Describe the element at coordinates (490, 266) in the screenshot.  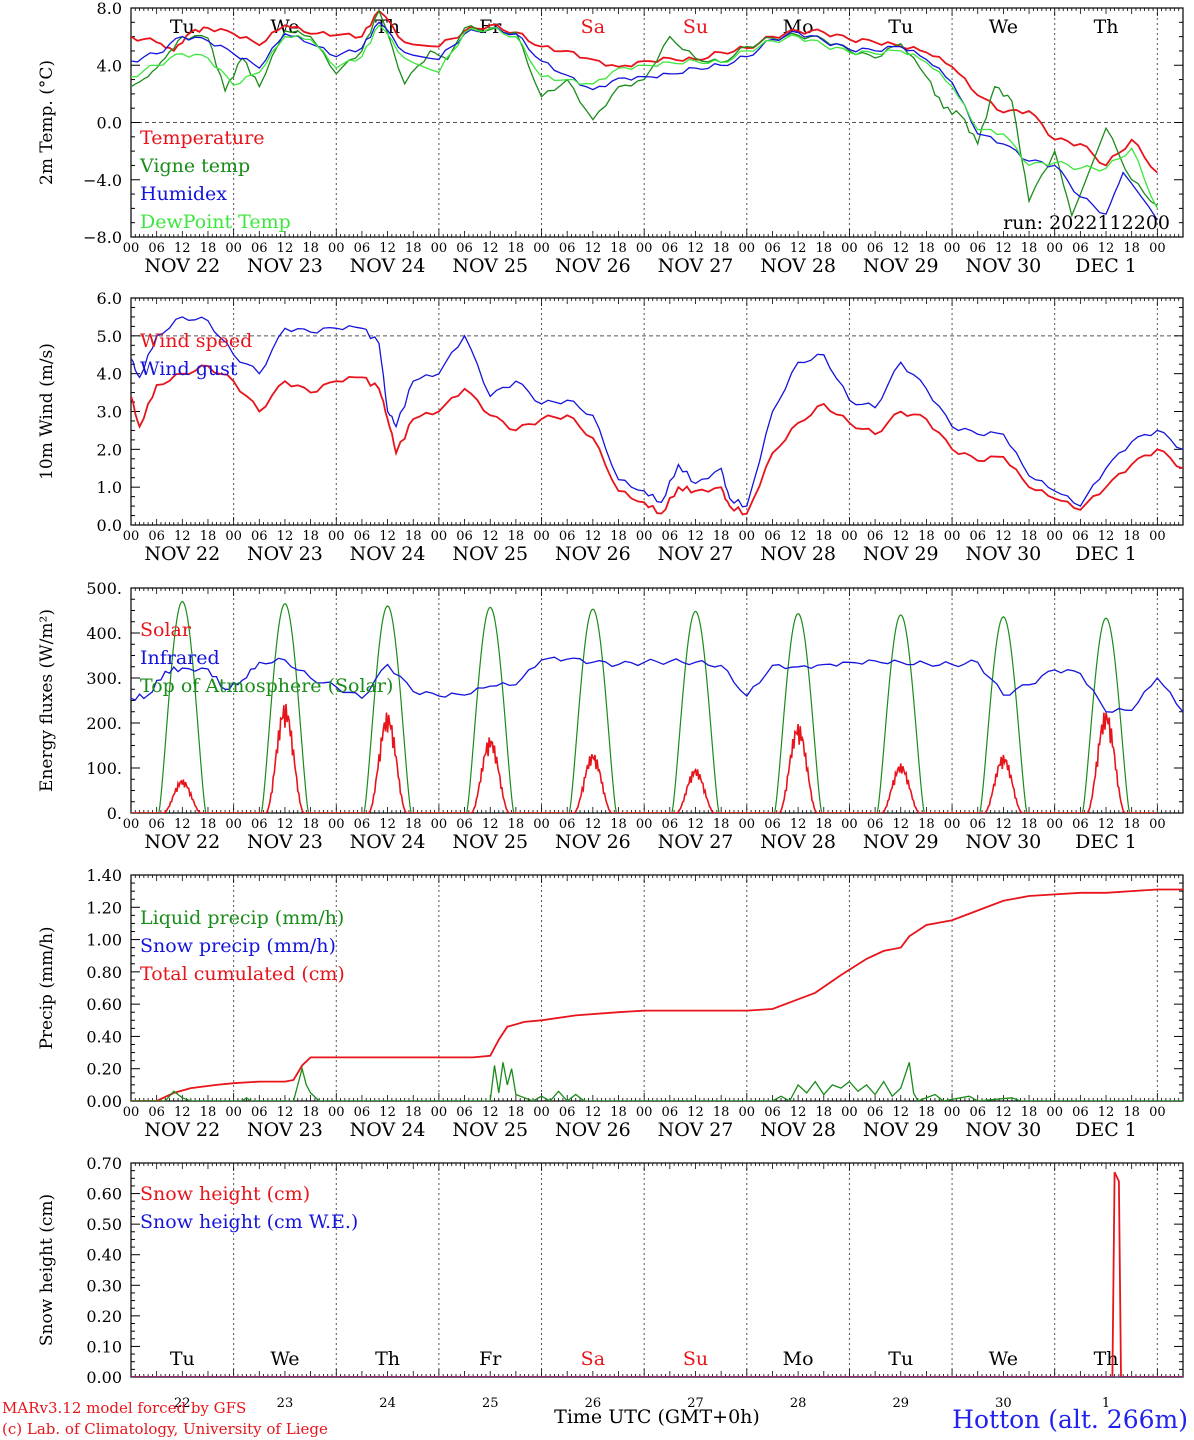
I see `x-date-label: NOV 25` at that location.